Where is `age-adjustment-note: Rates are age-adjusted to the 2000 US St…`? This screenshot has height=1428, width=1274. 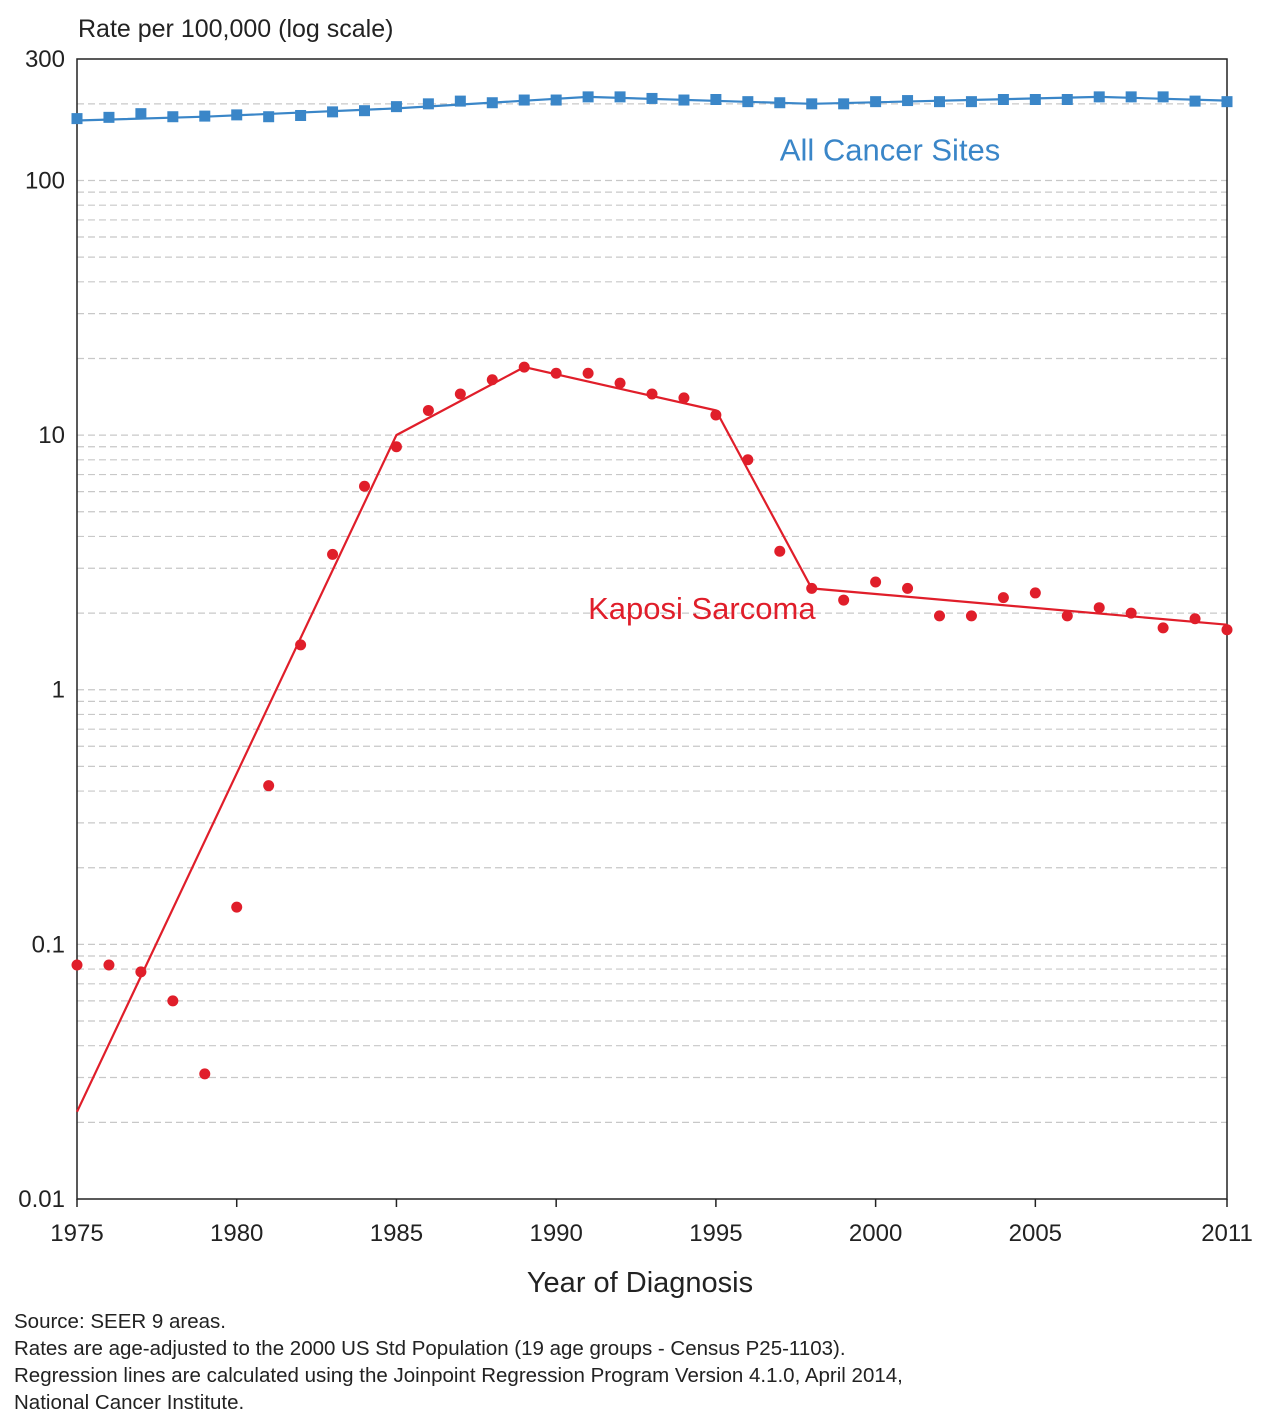
age-adjustment-note: Rates are age-adjusted to the 2000 US St… is located at coordinates (430, 1348).